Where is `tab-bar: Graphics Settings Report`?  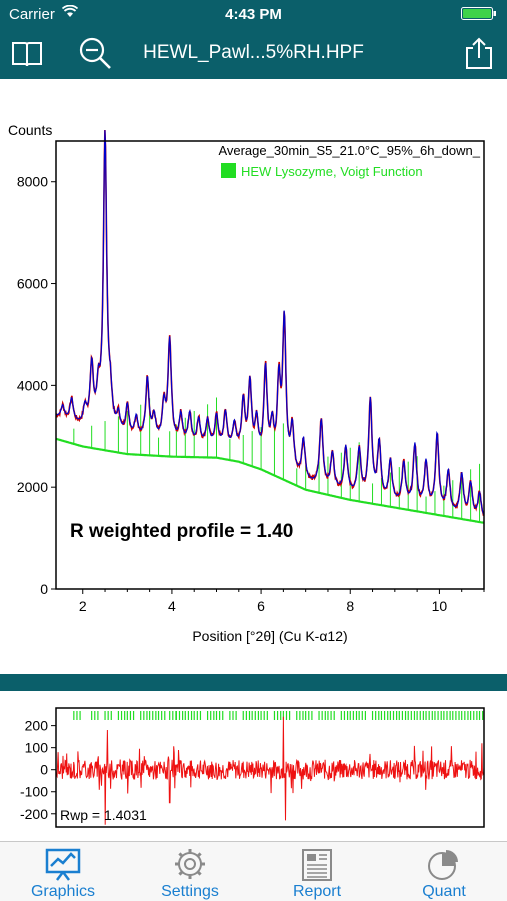
tab-bar: Graphics Settings Report is located at coordinates (253, 871).